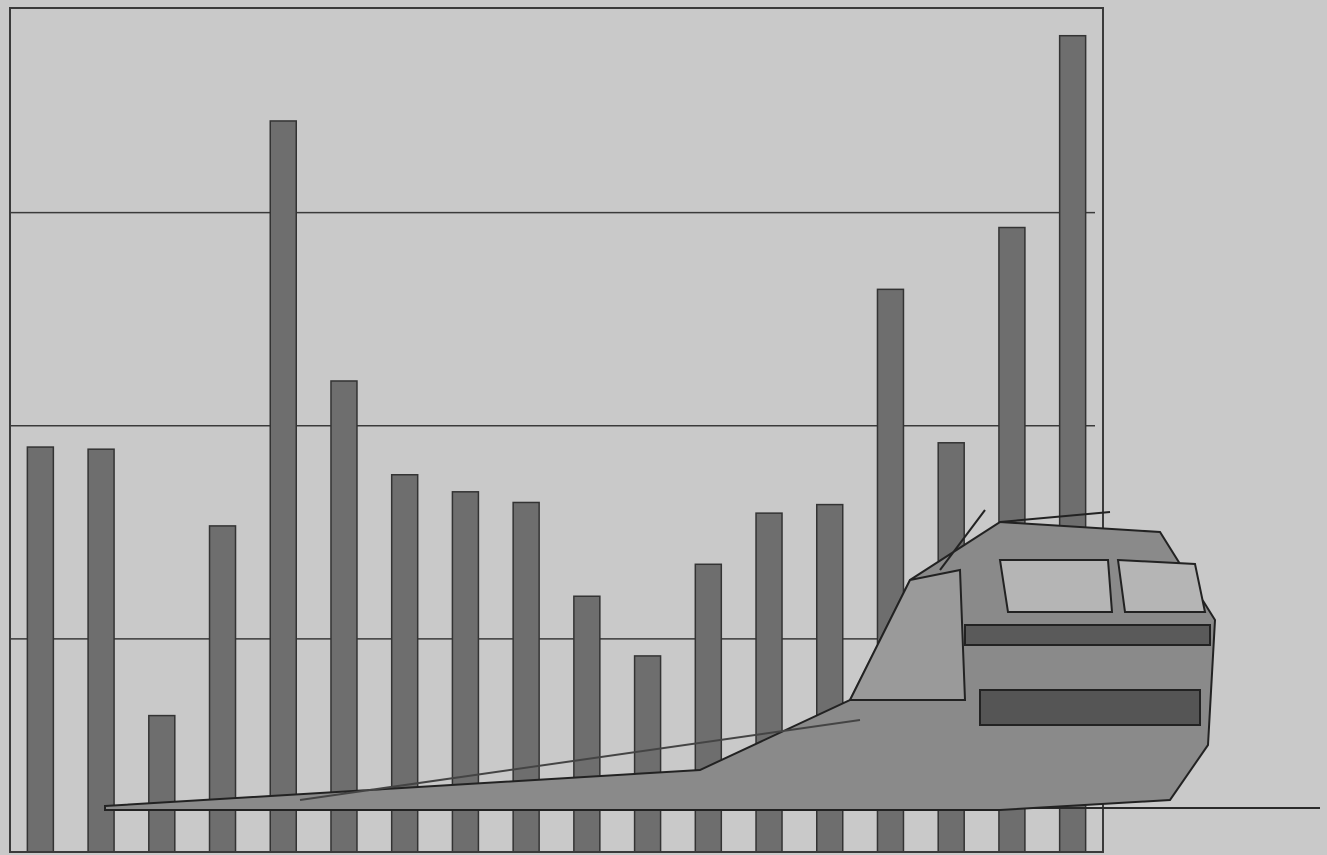 The image size is (1327, 855). Describe the element at coordinates (907, 634) in the screenshot. I see `train-side` at that location.